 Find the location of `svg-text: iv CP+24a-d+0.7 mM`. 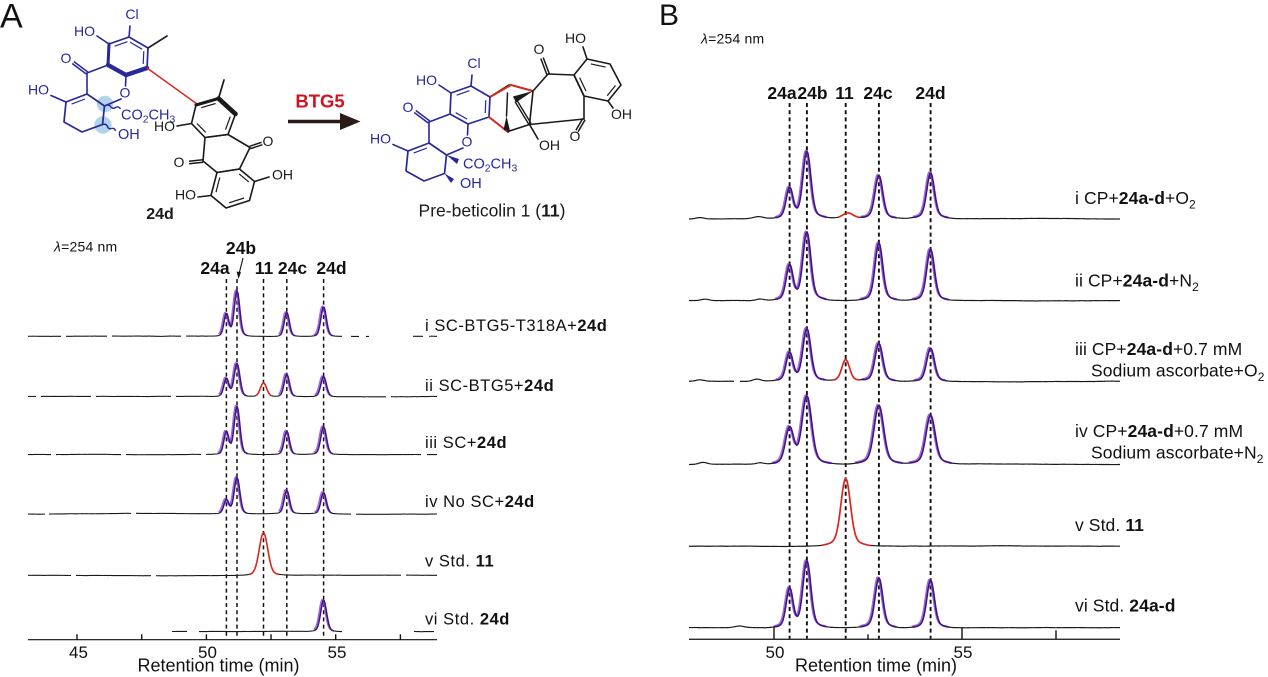

svg-text: iv CP+24a-d+0.7 mM is located at coordinates (1159, 431).